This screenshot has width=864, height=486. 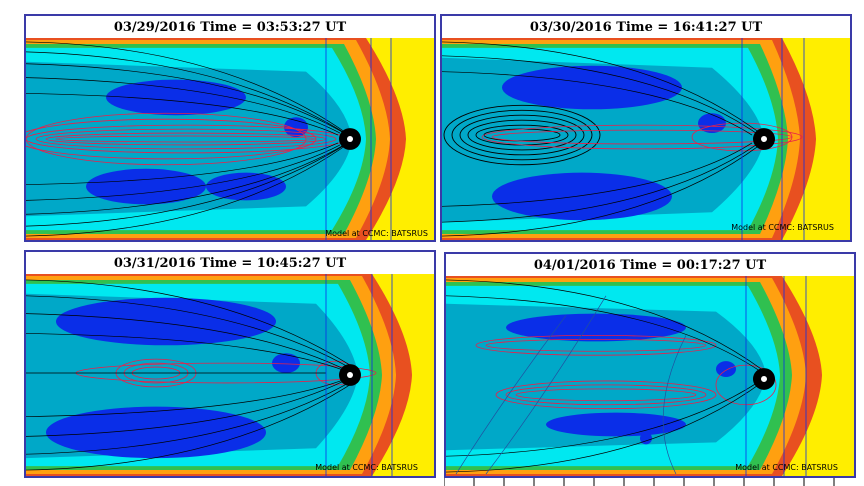 I want to click on panel-title: 04/01/2016 Time = 00:17:27 UT, so click(x=650, y=265).